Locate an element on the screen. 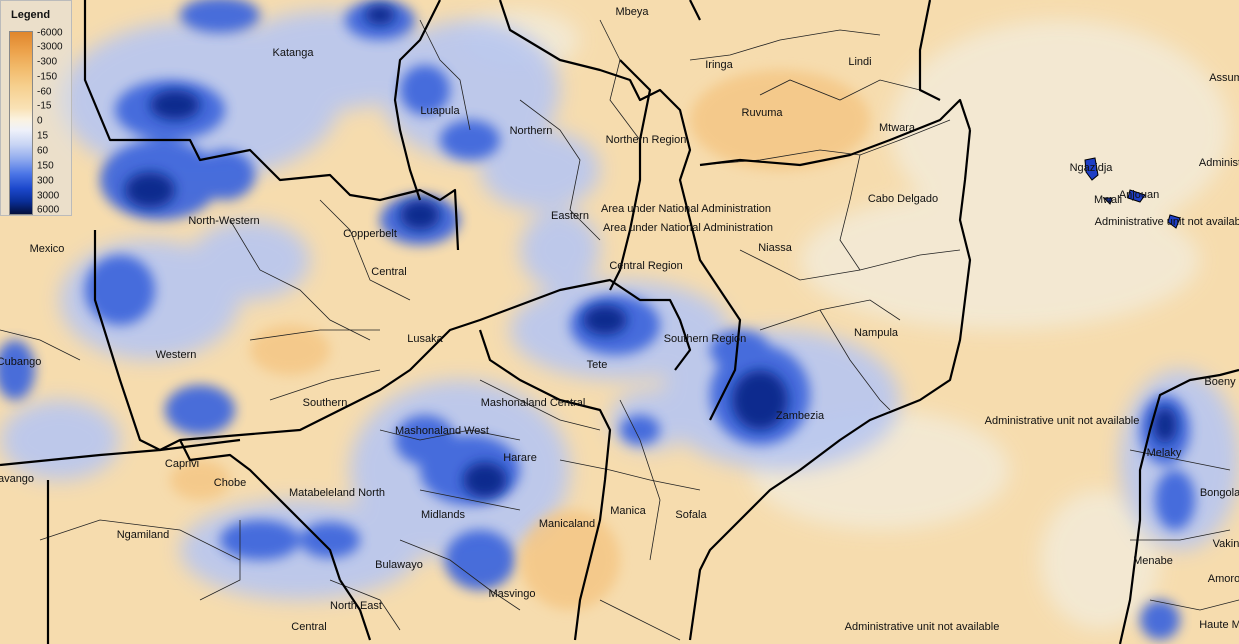  legend-title: Legend is located at coordinates (31, 15).